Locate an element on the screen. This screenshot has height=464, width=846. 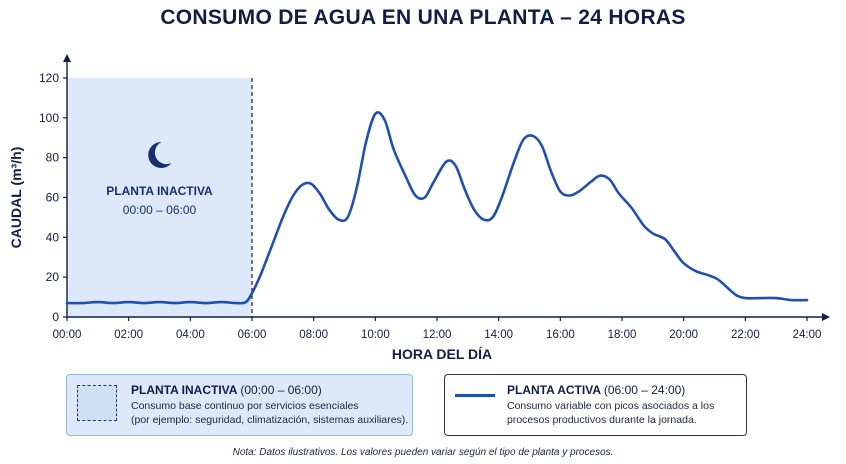
y-tick-label: 60 is located at coordinates (53, 198).